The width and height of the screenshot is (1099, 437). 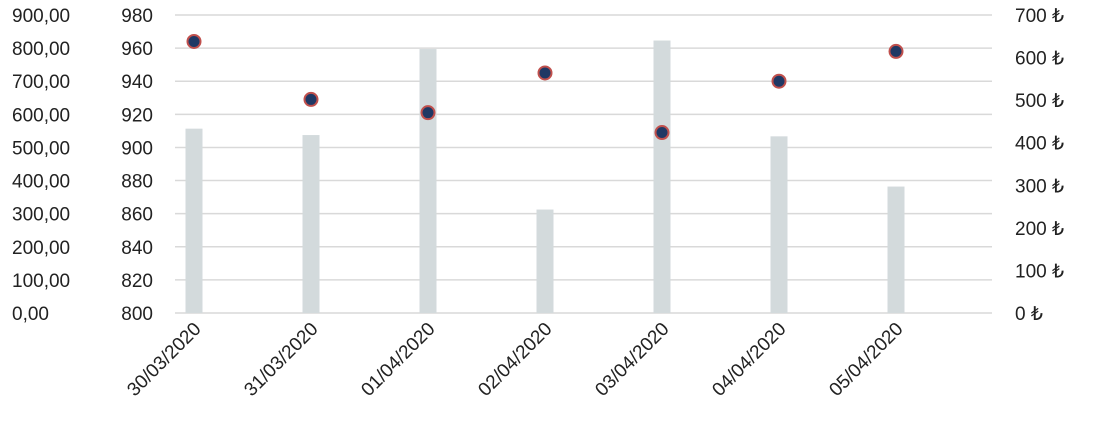 What do you see at coordinates (137, 82) in the screenshot?
I see `middle-axis-tick-label: 940` at bounding box center [137, 82].